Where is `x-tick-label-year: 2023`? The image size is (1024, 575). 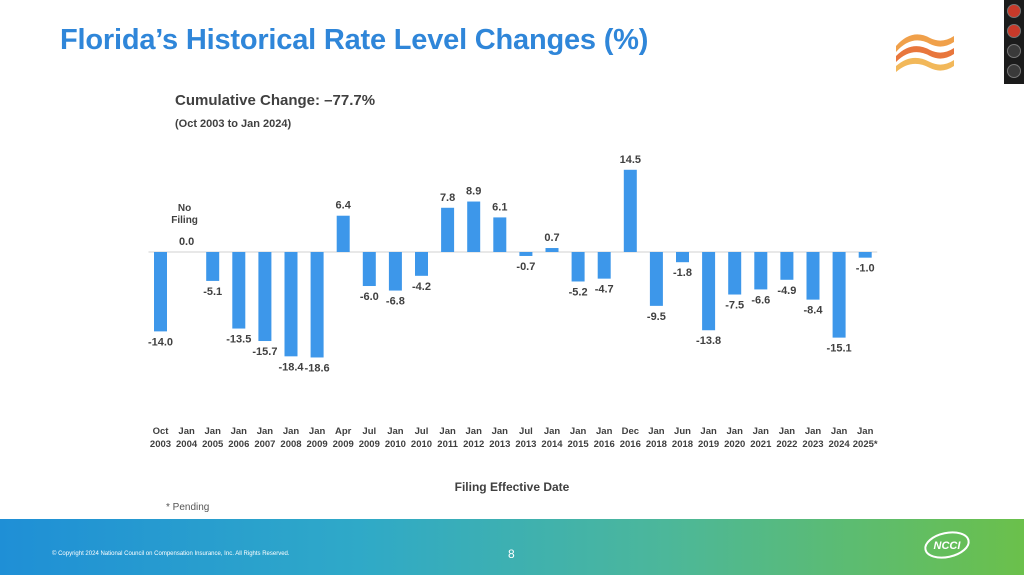
x-tick-label-year: 2023 is located at coordinates (812, 444).